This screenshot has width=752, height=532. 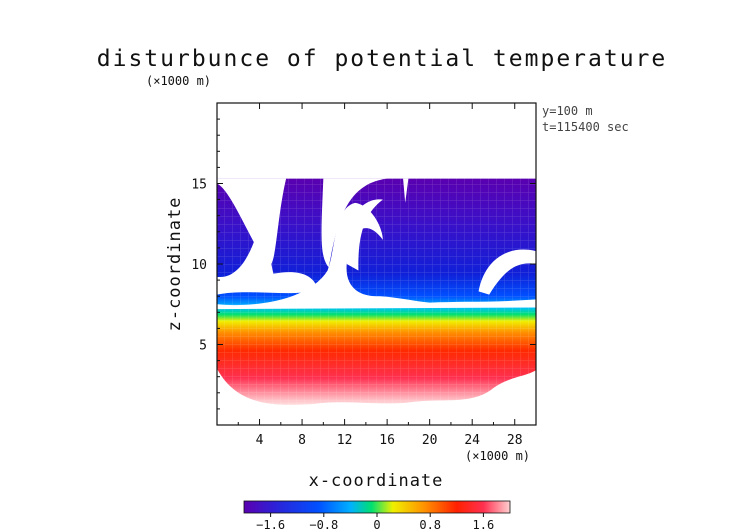 What do you see at coordinates (377, 507) in the screenshot?
I see `colorbar-strip` at bounding box center [377, 507].